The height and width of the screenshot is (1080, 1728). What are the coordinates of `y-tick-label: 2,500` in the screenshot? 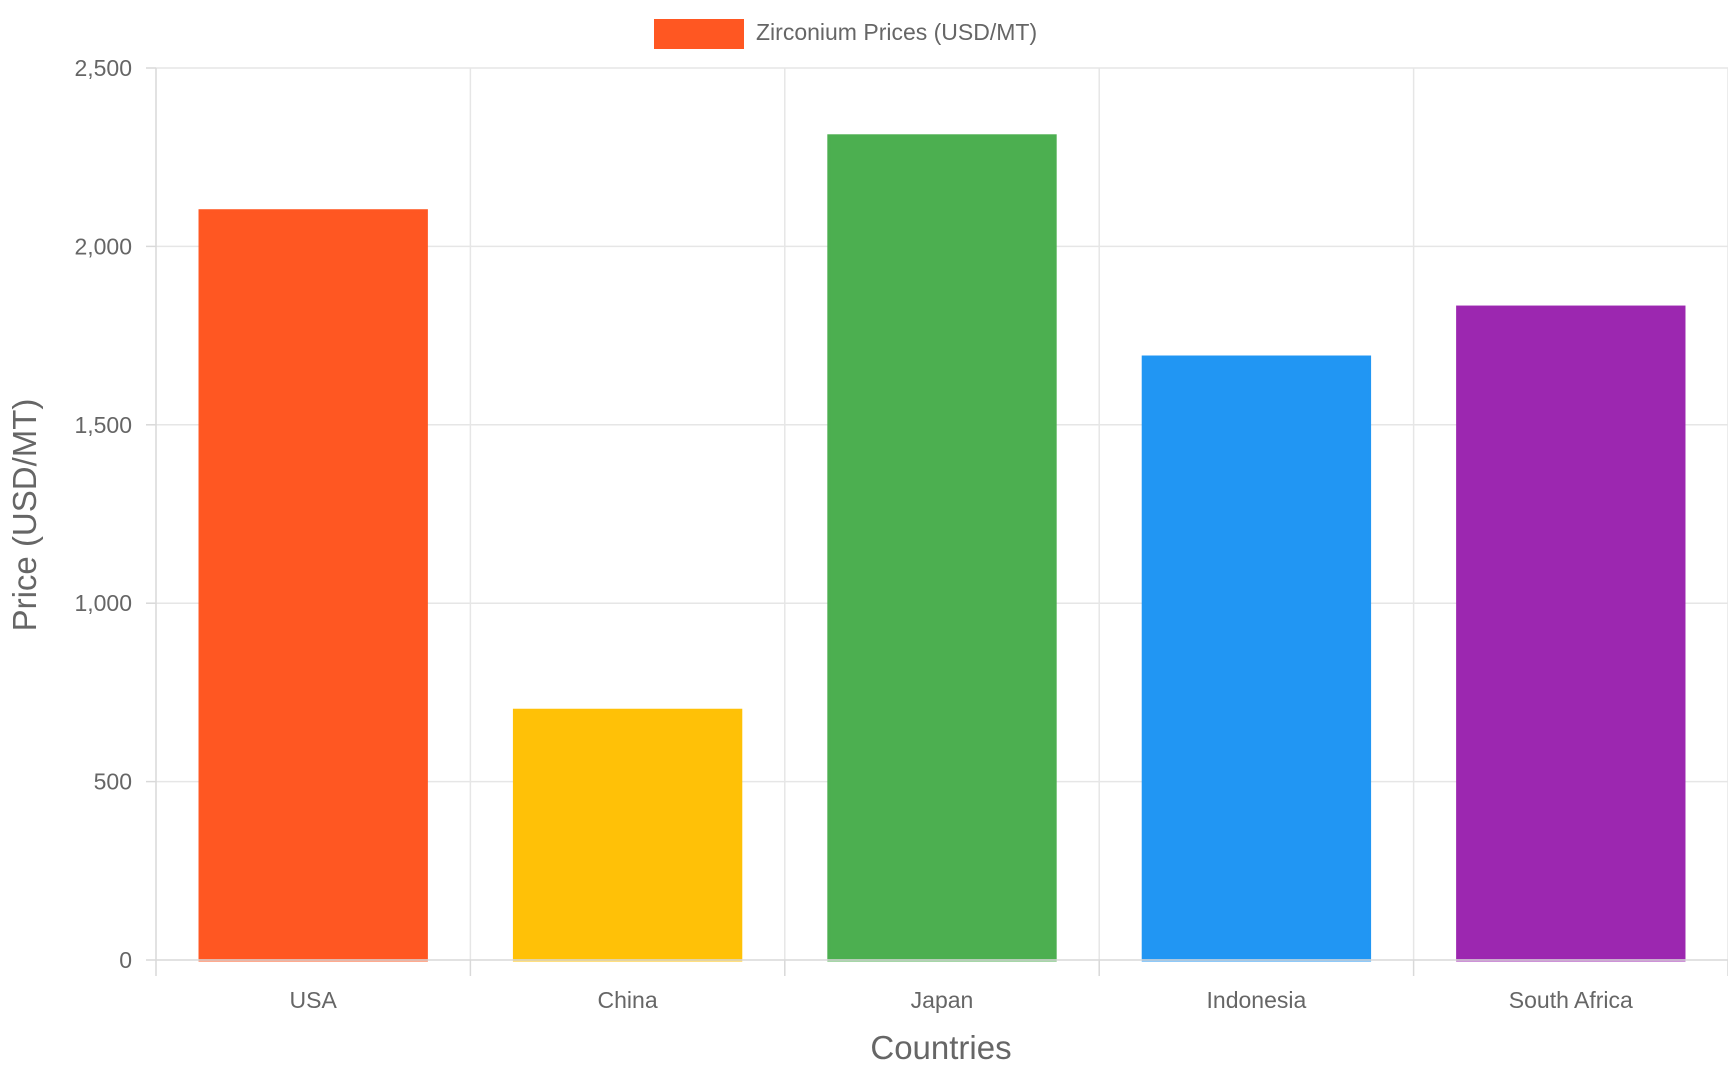 It's located at (103, 68).